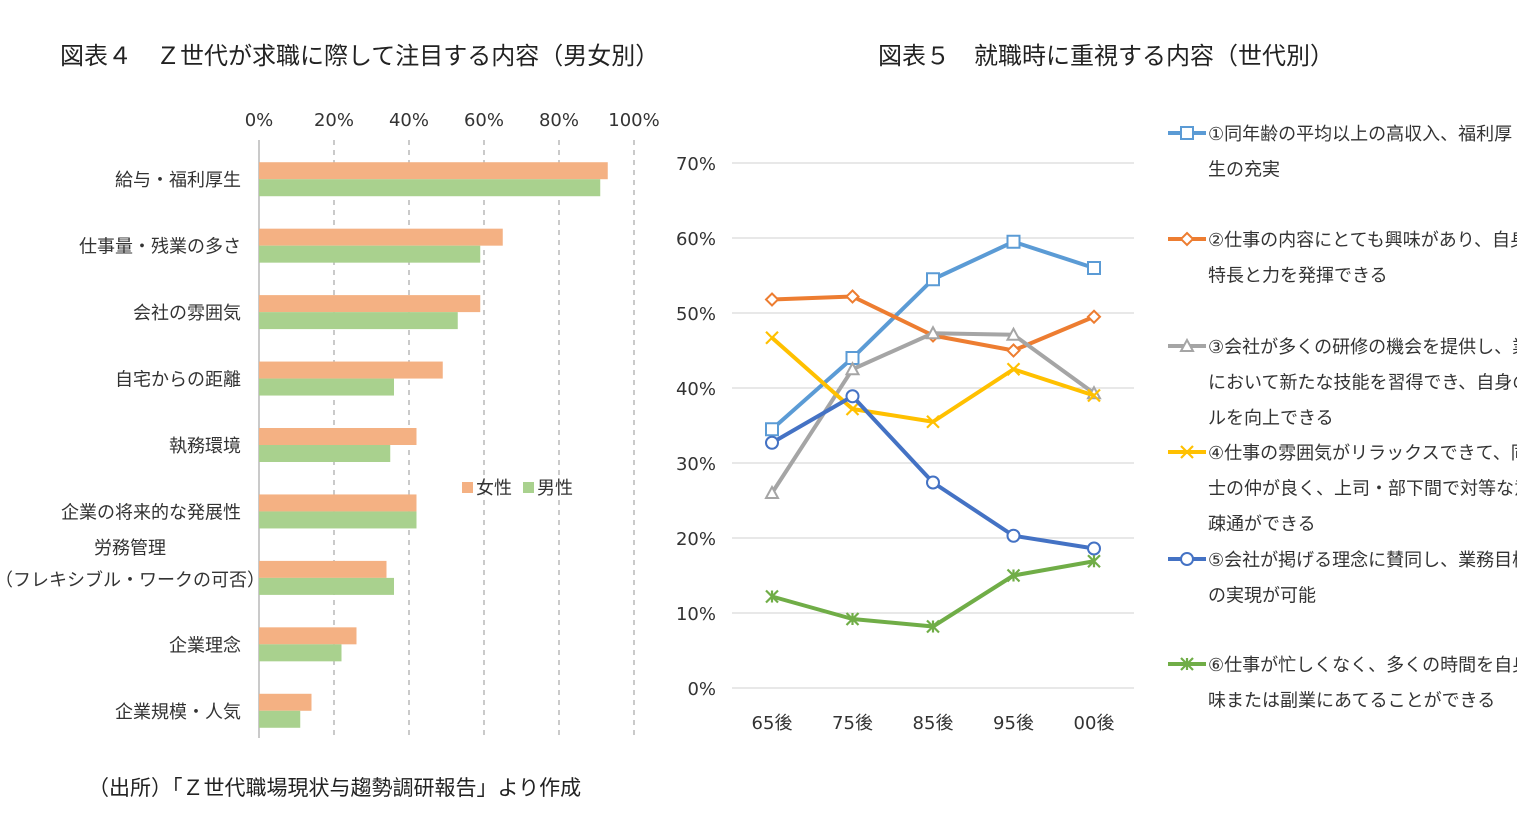  I want to click on category-label: 企業規模・人気, so click(178, 712).